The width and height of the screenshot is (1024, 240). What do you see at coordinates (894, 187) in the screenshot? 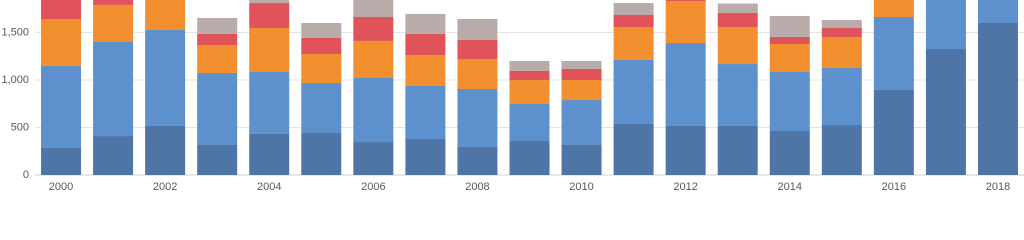
I see `x-tick-label: 2016` at bounding box center [894, 187].